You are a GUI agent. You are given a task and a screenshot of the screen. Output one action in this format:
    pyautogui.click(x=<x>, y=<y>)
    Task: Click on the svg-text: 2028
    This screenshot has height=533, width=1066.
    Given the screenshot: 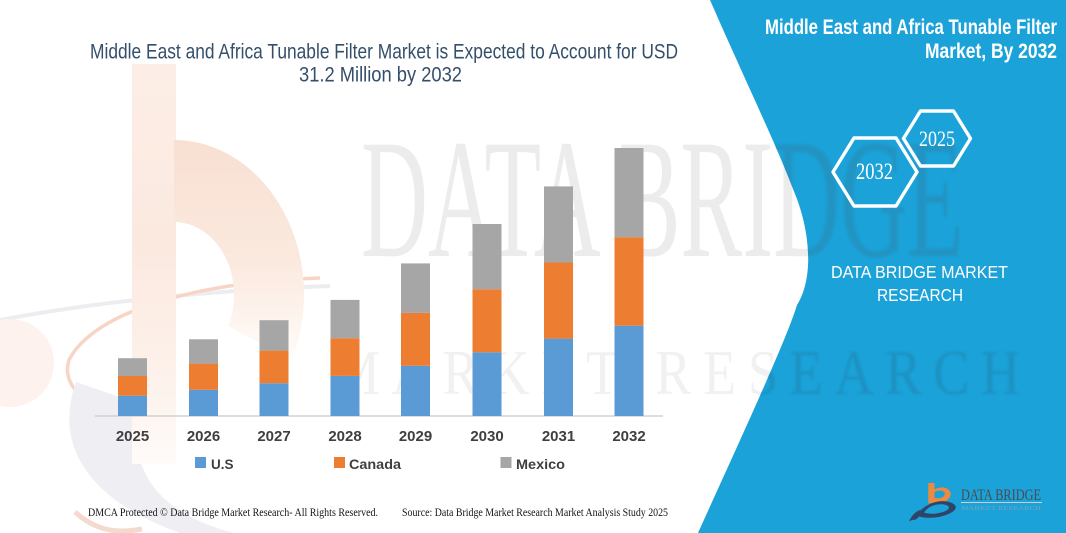 What is the action you would take?
    pyautogui.click(x=344, y=436)
    